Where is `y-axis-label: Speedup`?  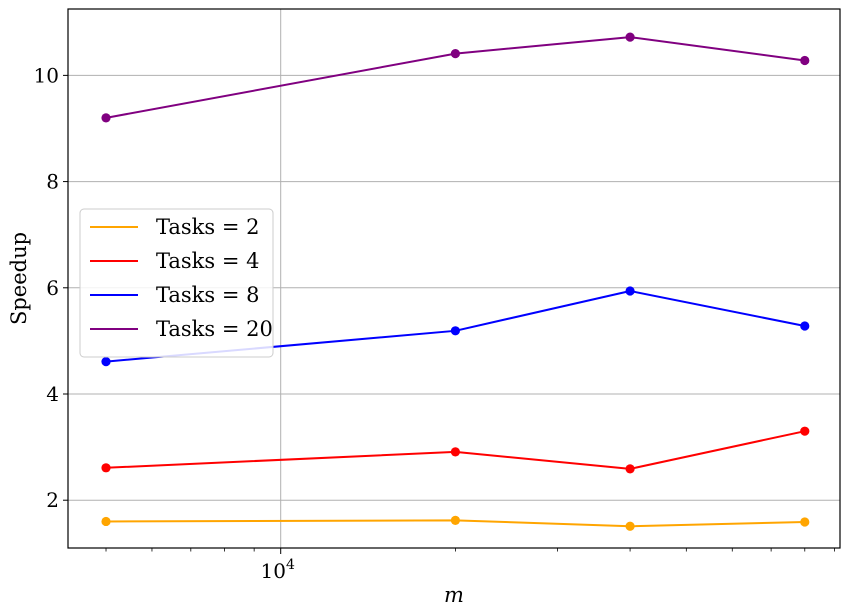 y-axis-label: Speedup is located at coordinates (19, 278).